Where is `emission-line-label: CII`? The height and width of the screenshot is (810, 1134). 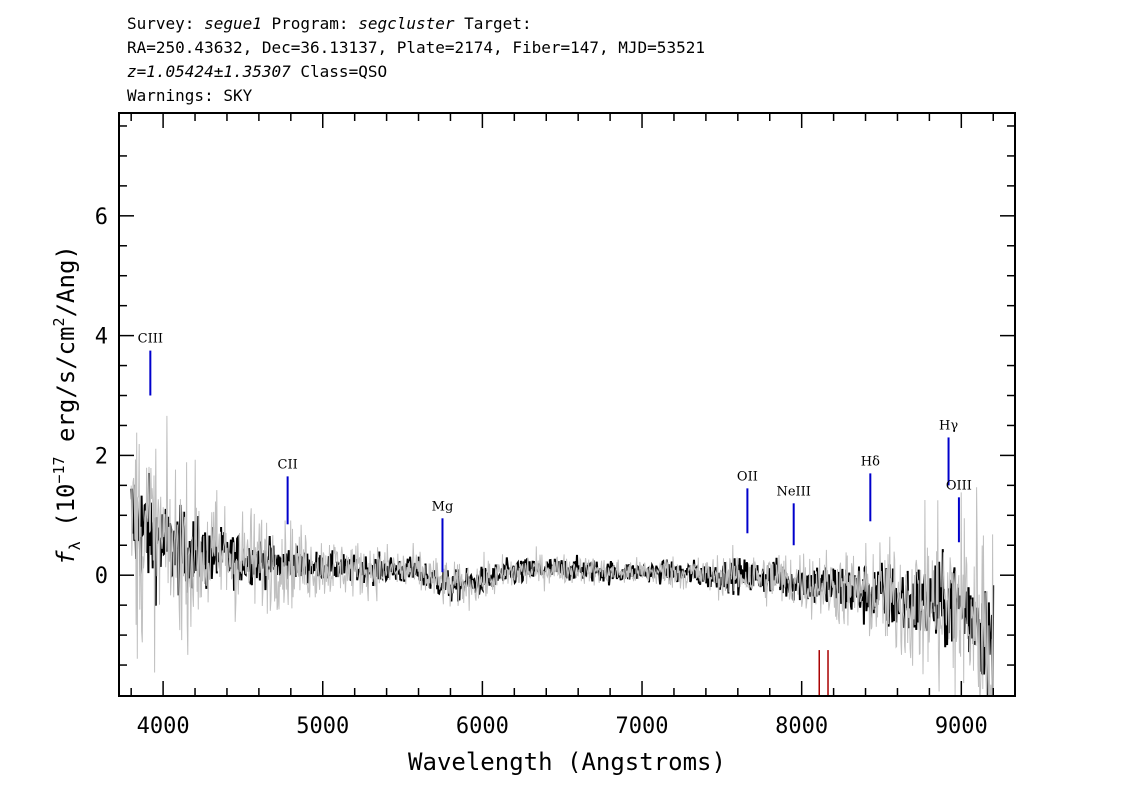 emission-line-label: CII is located at coordinates (288, 464).